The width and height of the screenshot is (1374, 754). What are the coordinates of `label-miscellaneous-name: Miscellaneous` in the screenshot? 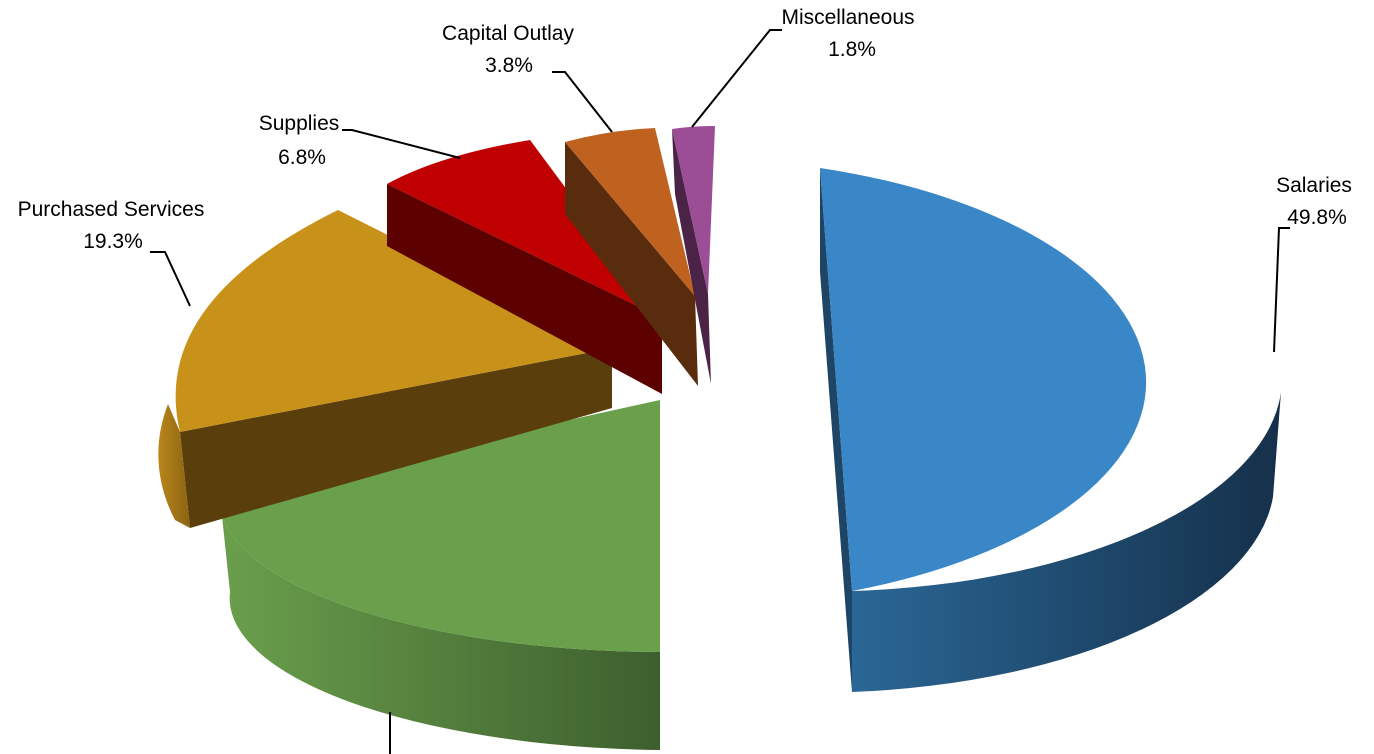 It's located at (847, 17).